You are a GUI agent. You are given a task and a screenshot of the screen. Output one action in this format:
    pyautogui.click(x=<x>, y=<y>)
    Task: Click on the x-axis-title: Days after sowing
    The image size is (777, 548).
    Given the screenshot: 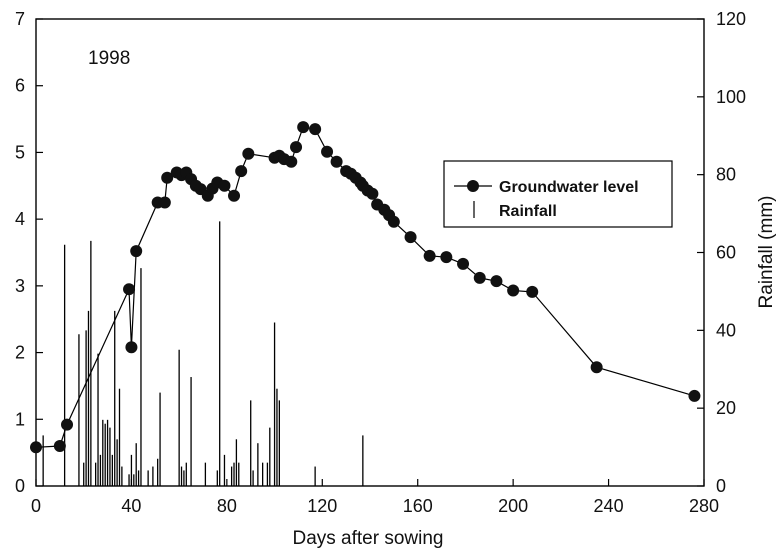 What is the action you would take?
    pyautogui.click(x=367, y=538)
    